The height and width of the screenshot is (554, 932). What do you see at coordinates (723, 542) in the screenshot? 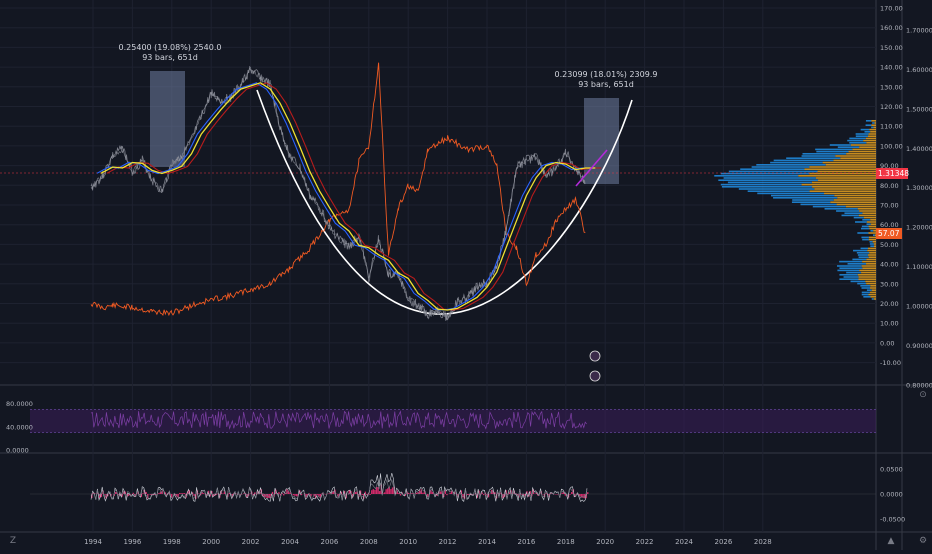
I see `x-tick-label: 2026` at bounding box center [723, 542].